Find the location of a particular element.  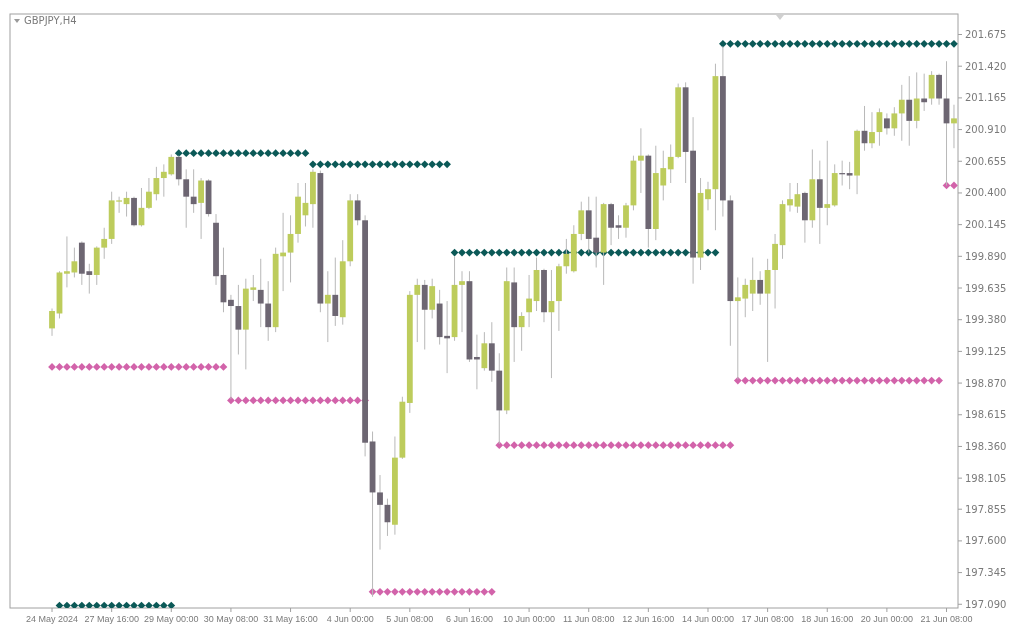

y-tick-label: 201.675 is located at coordinates (986, 34).